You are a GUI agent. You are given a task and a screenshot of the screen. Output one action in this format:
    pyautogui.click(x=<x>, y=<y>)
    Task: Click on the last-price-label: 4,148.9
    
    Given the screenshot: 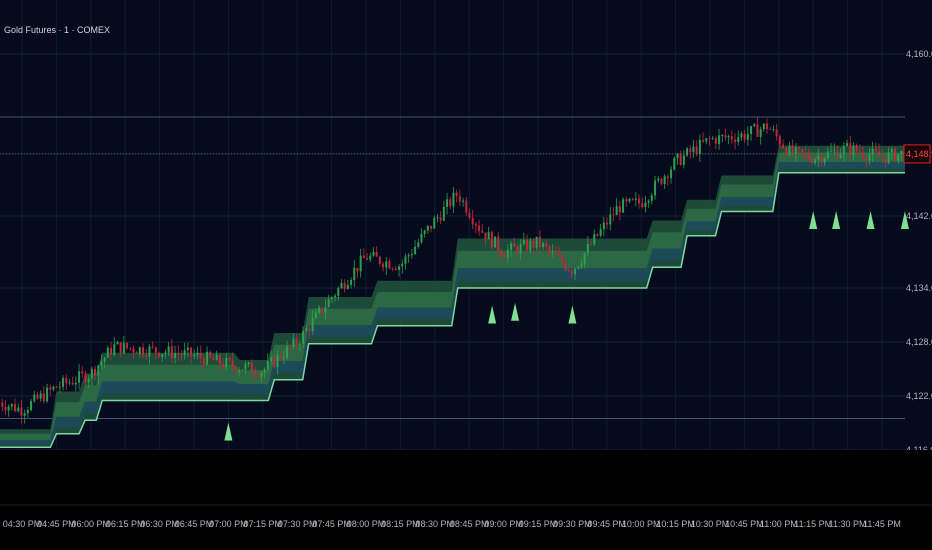 What is the action you would take?
    pyautogui.click(x=919, y=154)
    